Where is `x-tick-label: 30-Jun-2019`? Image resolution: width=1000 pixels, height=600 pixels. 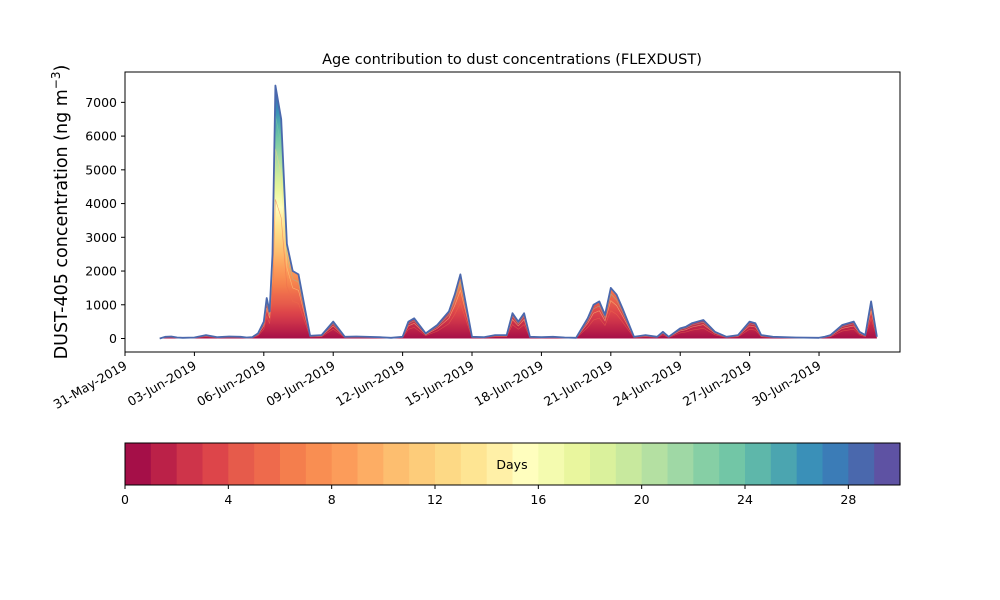
x-tick-label: 30-Jun-2019 is located at coordinates (786, 383).